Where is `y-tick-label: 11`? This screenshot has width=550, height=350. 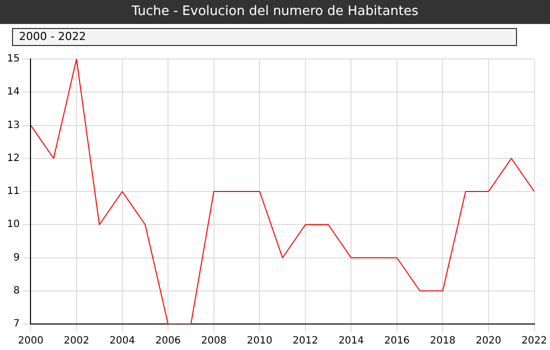
y-tick-label: 11 is located at coordinates (13, 192).